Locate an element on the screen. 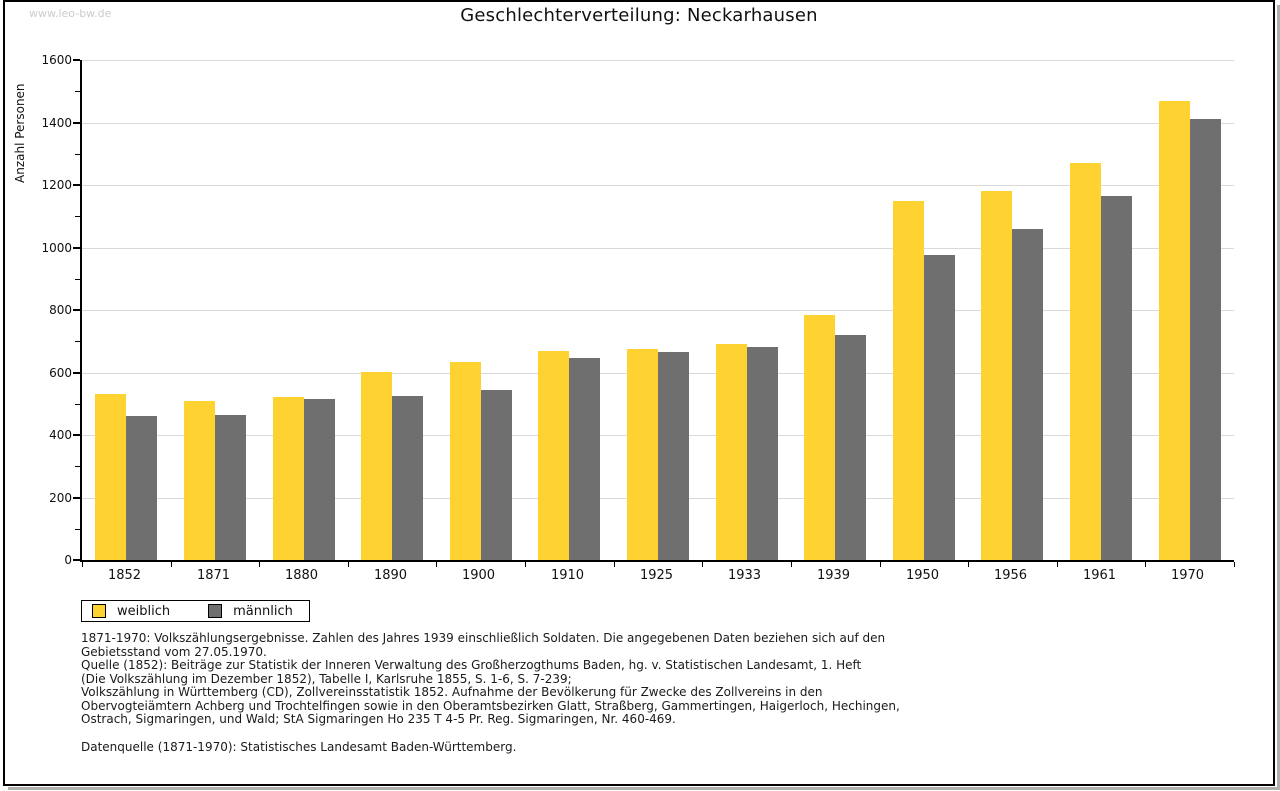  legend-label: männlich is located at coordinates (263, 611).